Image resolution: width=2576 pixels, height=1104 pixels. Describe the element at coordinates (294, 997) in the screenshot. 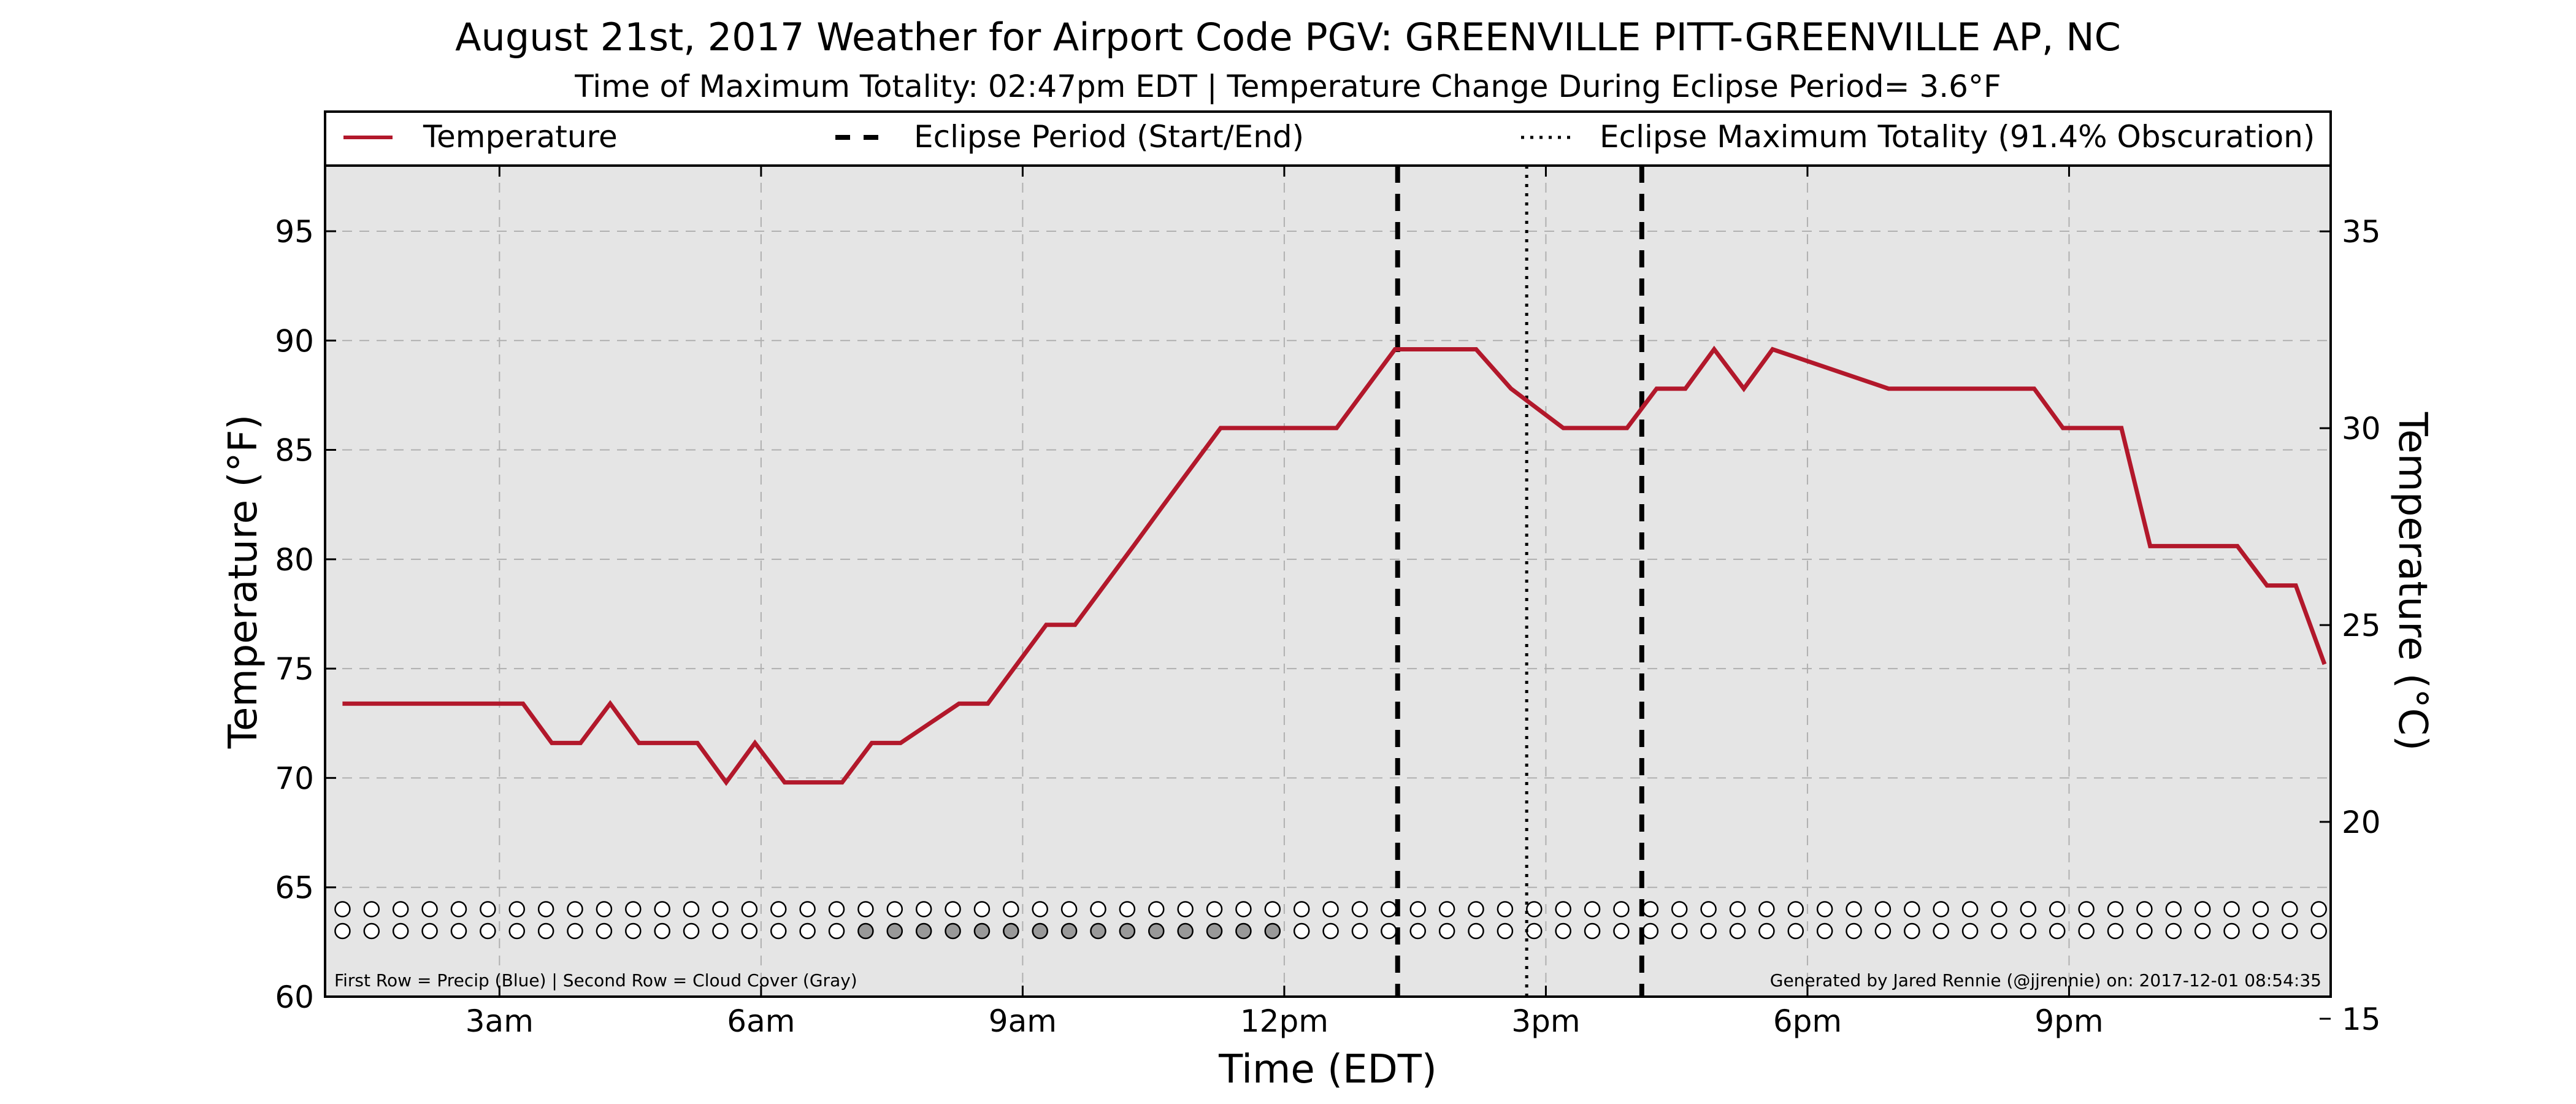

I see `y-tick-label-left: 60` at that location.